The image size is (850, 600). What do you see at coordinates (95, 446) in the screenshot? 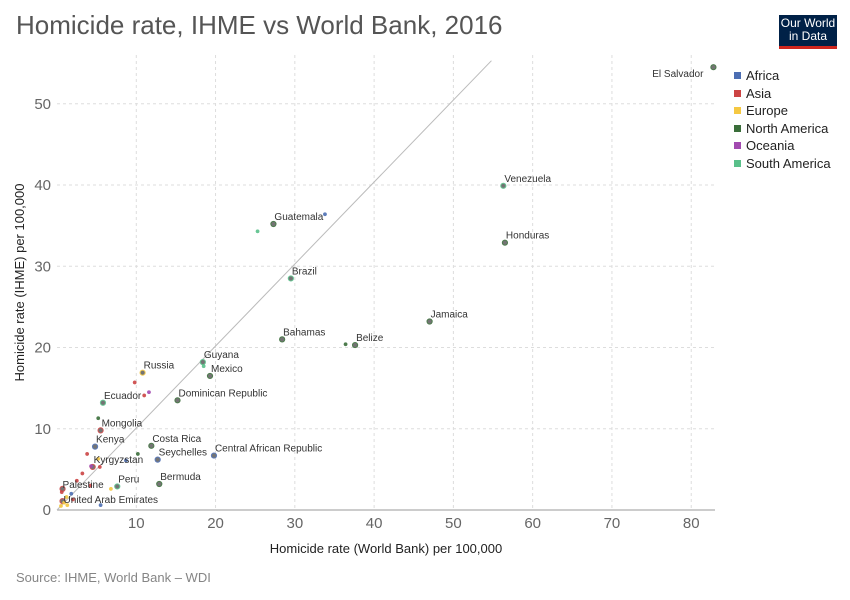
I see `point-kenya` at bounding box center [95, 446].